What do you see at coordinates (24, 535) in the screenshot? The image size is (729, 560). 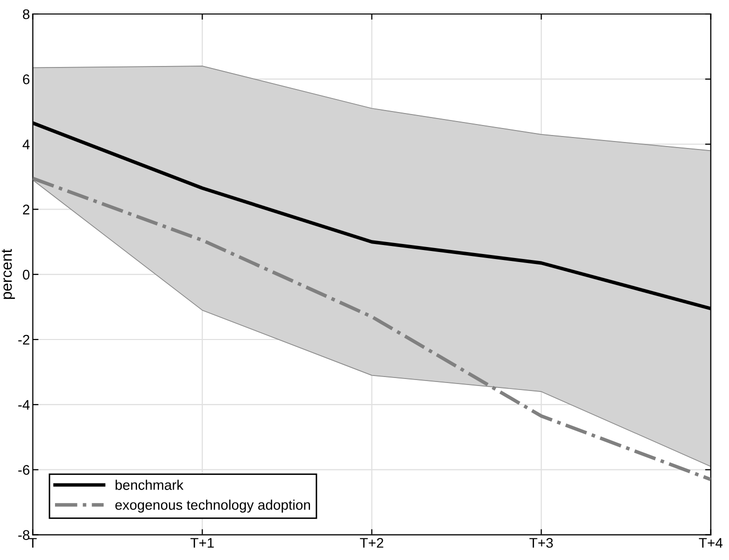 I see `y-tick-label: -8` at bounding box center [24, 535].